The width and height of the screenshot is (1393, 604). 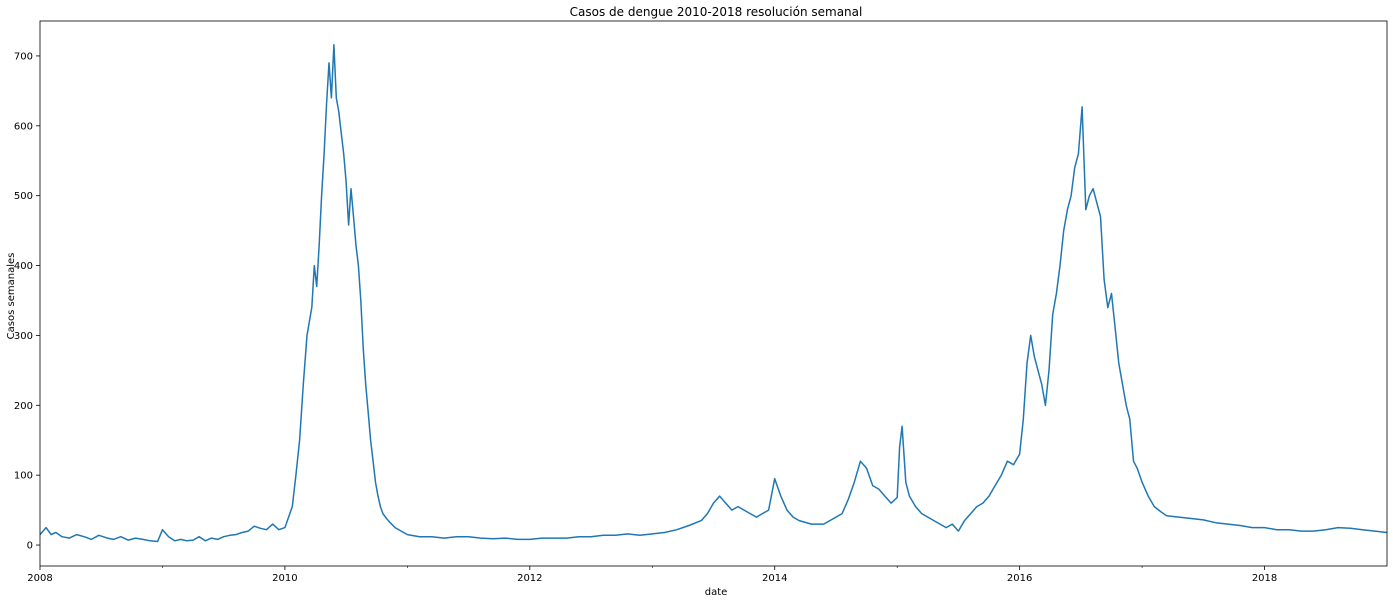 I want to click on x-tick-label: 2010, so click(x=284, y=578).